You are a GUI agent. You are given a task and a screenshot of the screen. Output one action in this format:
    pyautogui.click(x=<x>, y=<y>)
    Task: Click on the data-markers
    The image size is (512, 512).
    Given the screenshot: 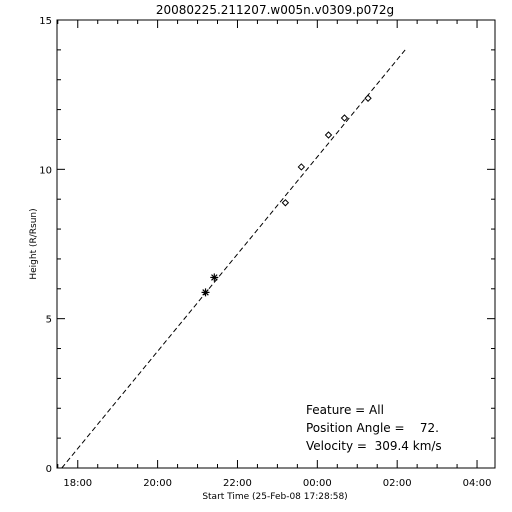 What is the action you would take?
    pyautogui.click(x=286, y=195)
    